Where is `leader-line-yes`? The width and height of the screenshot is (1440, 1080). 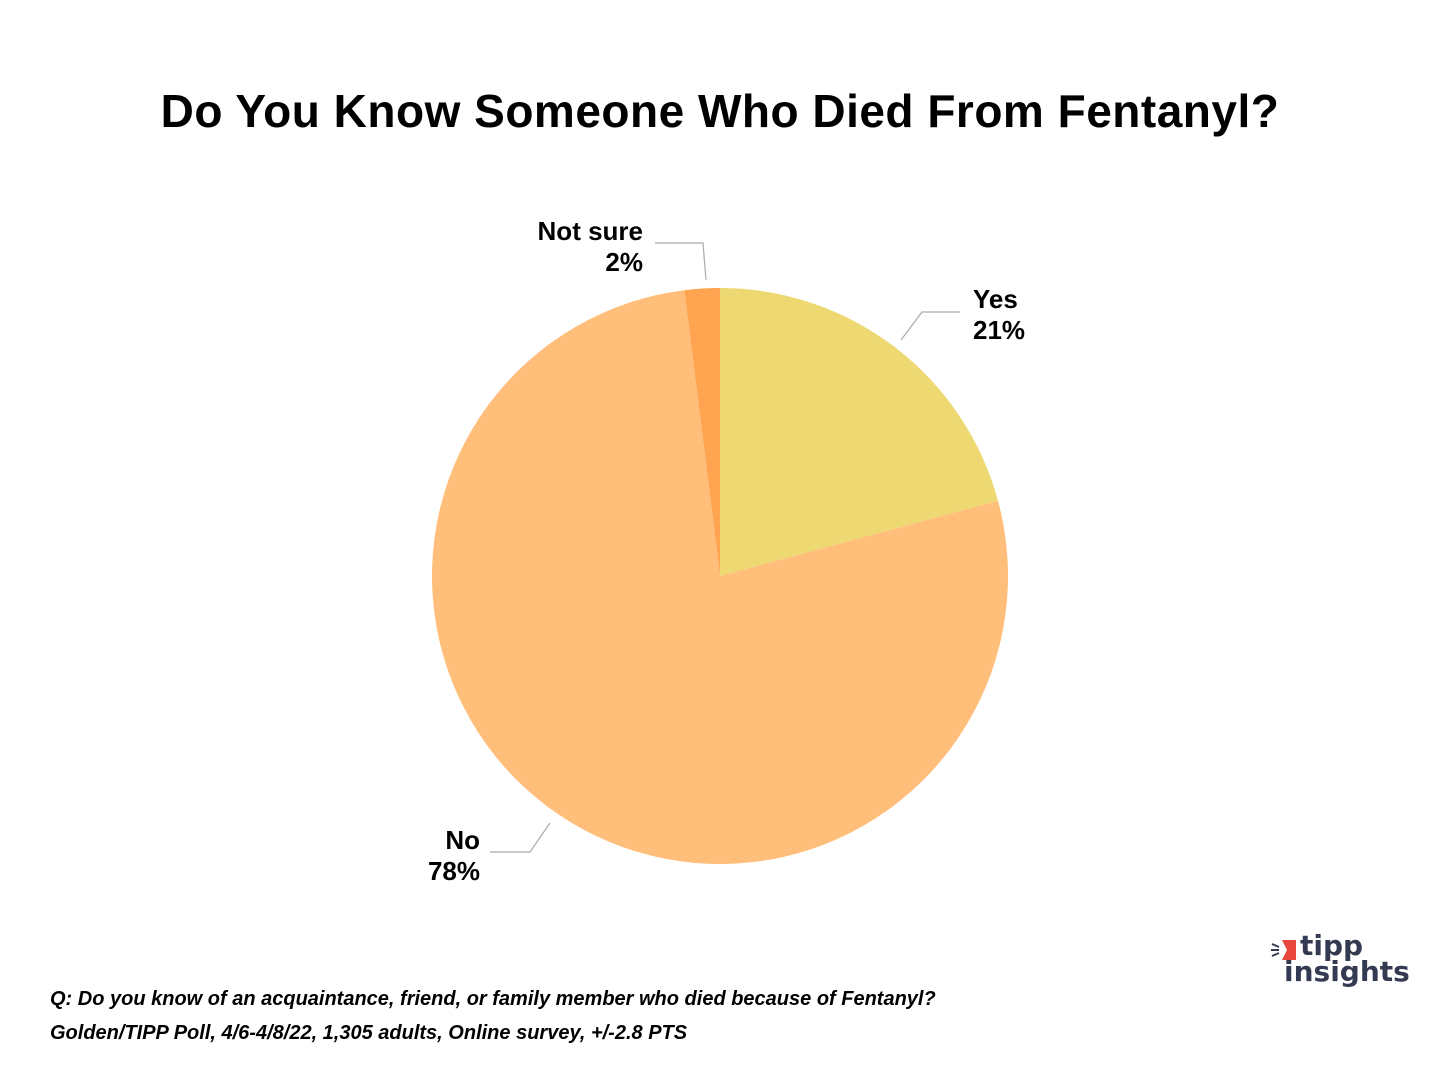
leader-line-yes is located at coordinates (930, 326).